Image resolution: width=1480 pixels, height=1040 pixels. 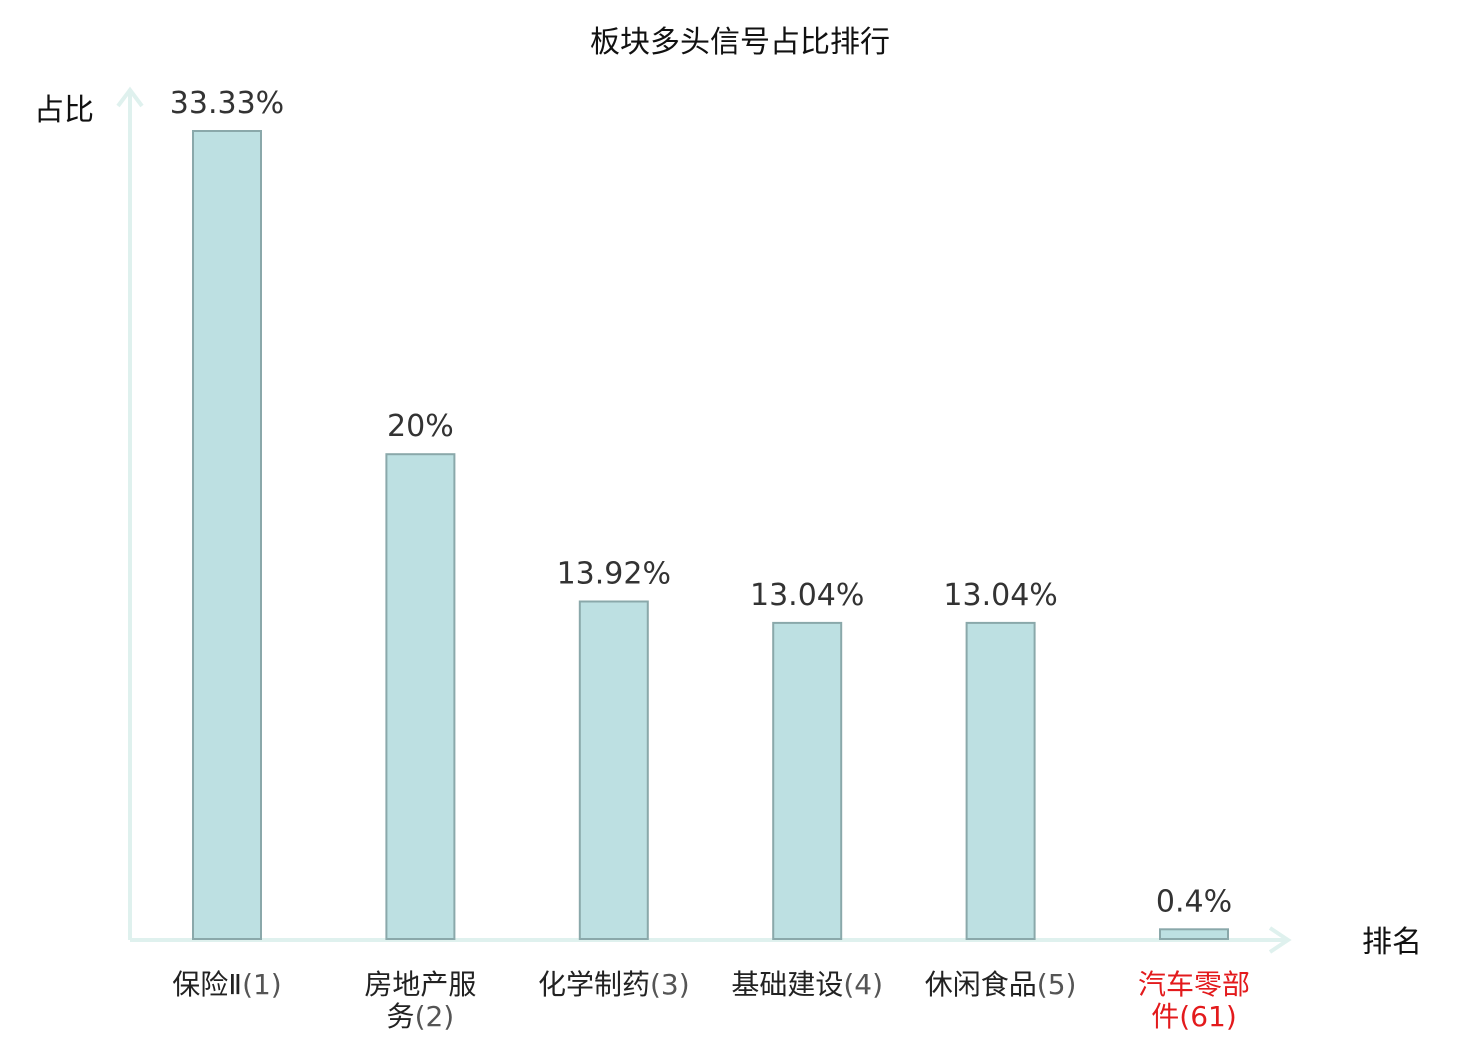 I want to click on x-axis-label: 排名, so click(x=1392, y=942).